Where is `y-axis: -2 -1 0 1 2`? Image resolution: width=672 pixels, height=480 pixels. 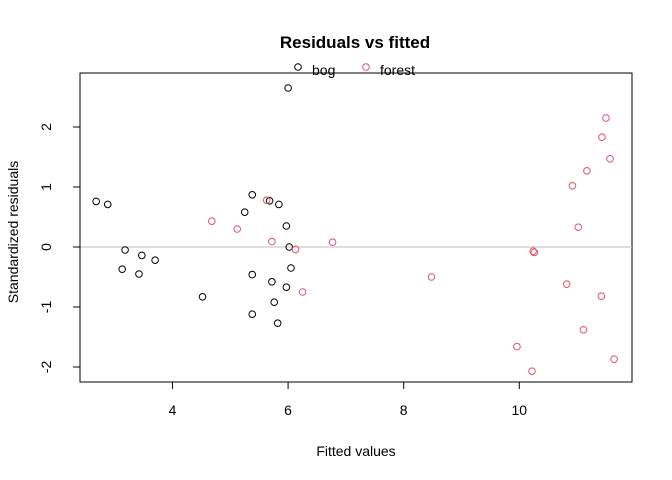 y-axis: -2 -1 0 1 2 is located at coordinates (59, 248).